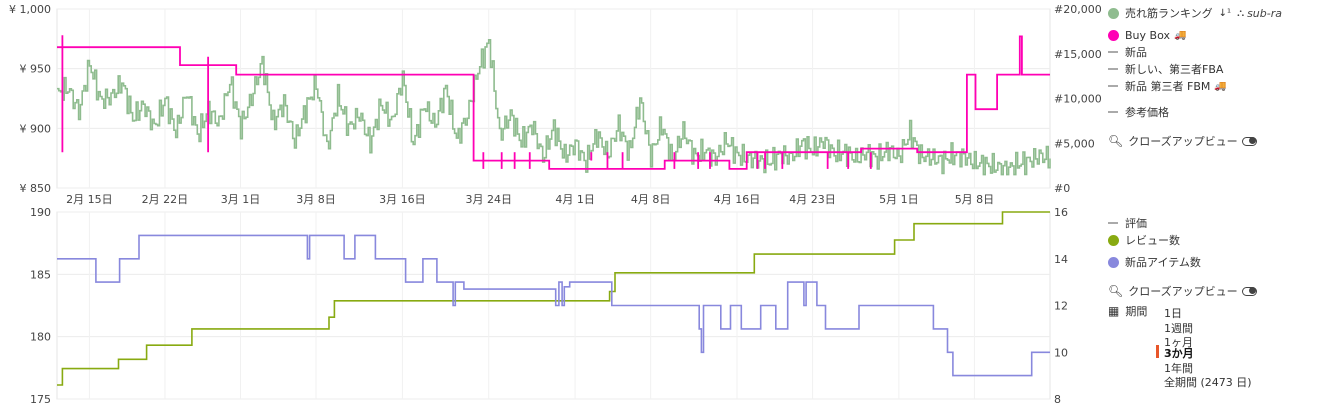 The image size is (1337, 407). Describe the element at coordinates (1178, 328) in the screenshot. I see `range-1week: 1週間` at that location.